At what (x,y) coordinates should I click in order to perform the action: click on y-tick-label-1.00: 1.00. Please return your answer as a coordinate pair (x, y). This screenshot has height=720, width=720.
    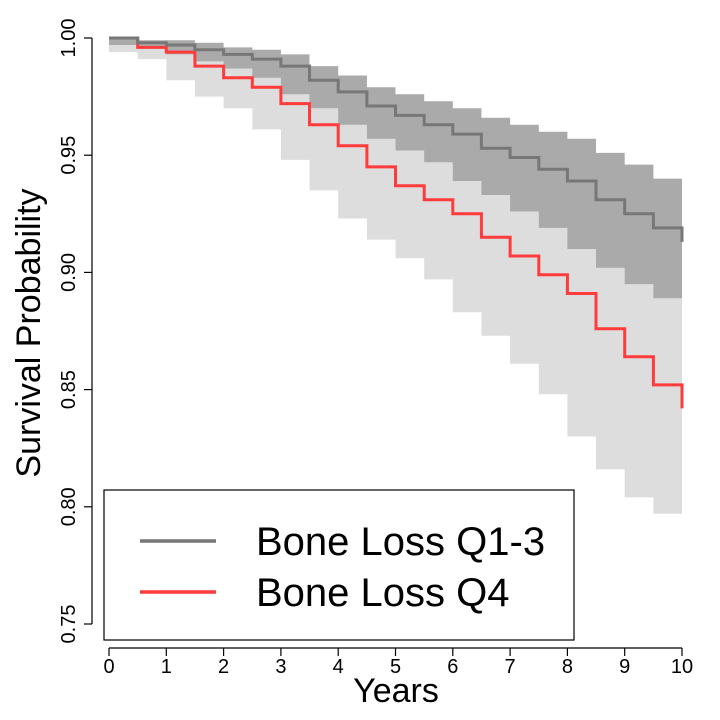
    Looking at the image, I should click on (69, 38).